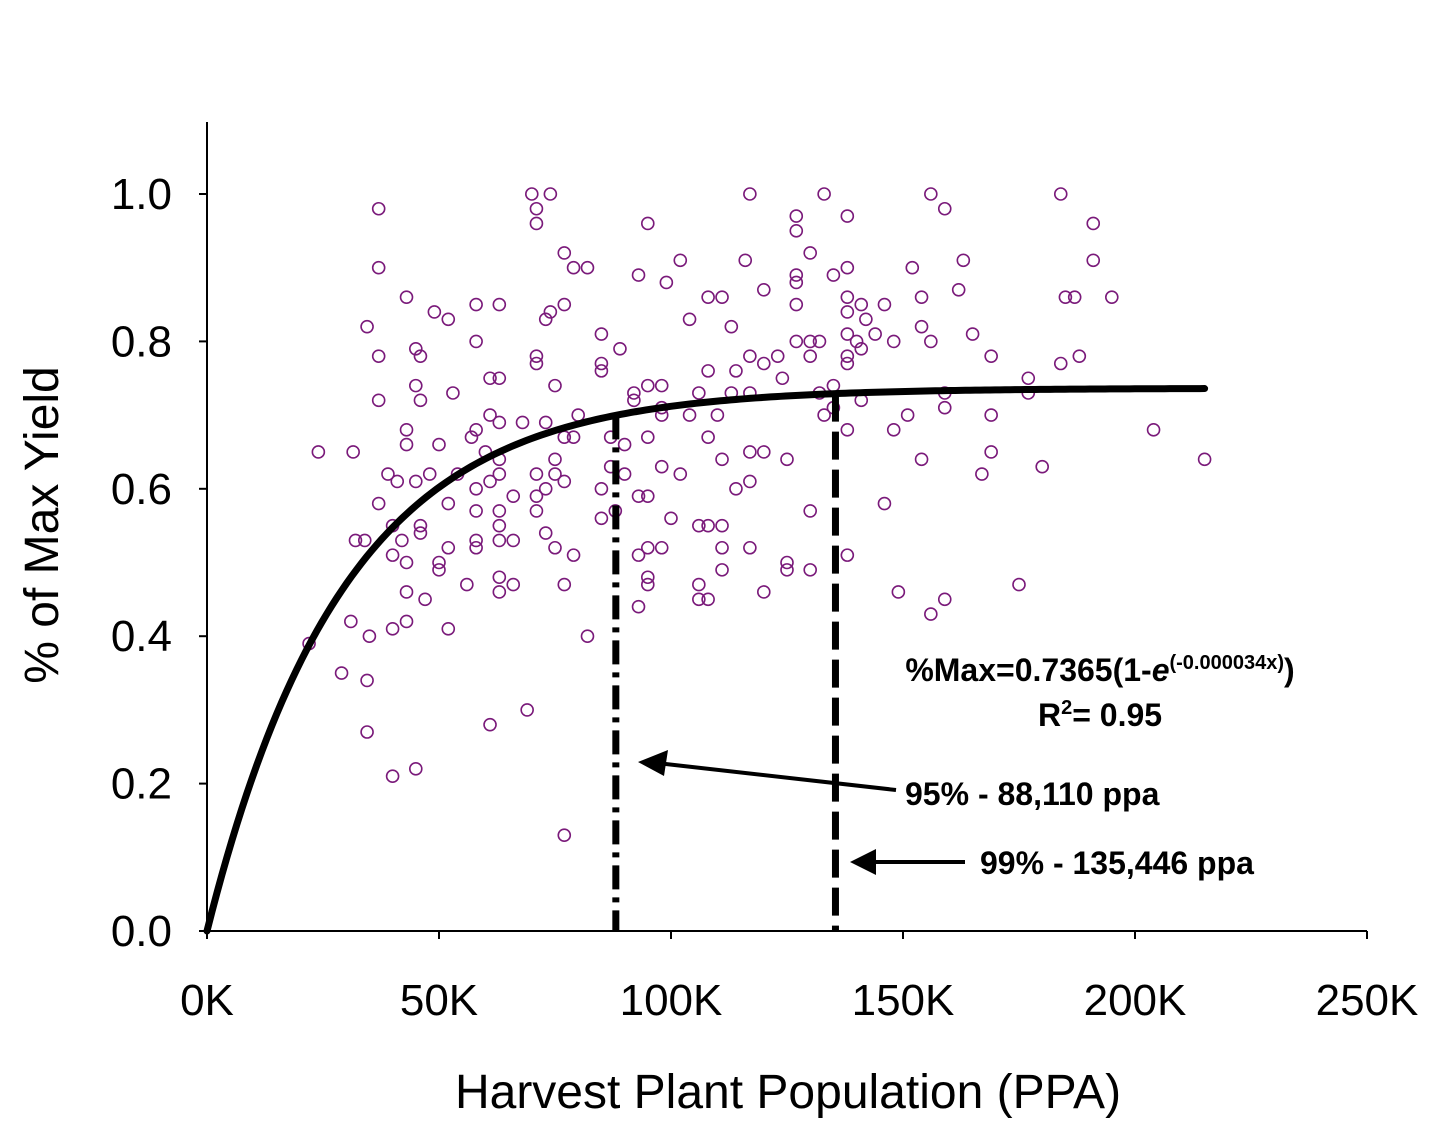 The height and width of the screenshot is (1125, 1432). Describe the element at coordinates (788, 1092) in the screenshot. I see `x-axis-title: Harvest Plant Population (PPA)` at that location.